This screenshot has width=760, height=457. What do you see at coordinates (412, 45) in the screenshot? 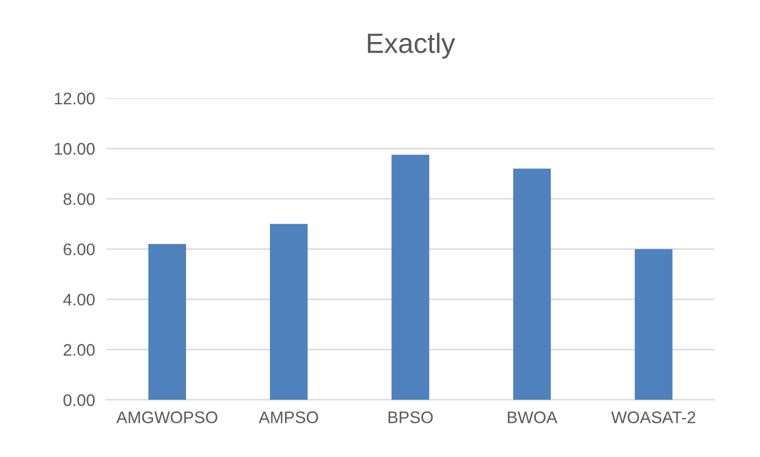
I see `chart-title: Exactly` at bounding box center [412, 45].